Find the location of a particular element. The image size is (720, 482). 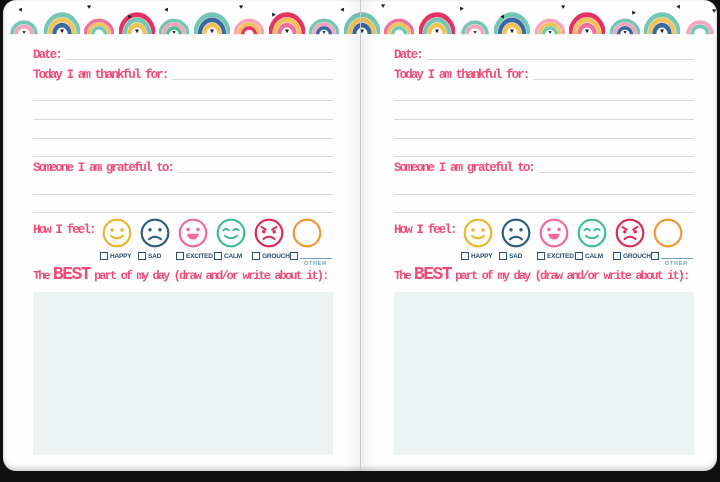

other-face-icon is located at coordinates (668, 233).